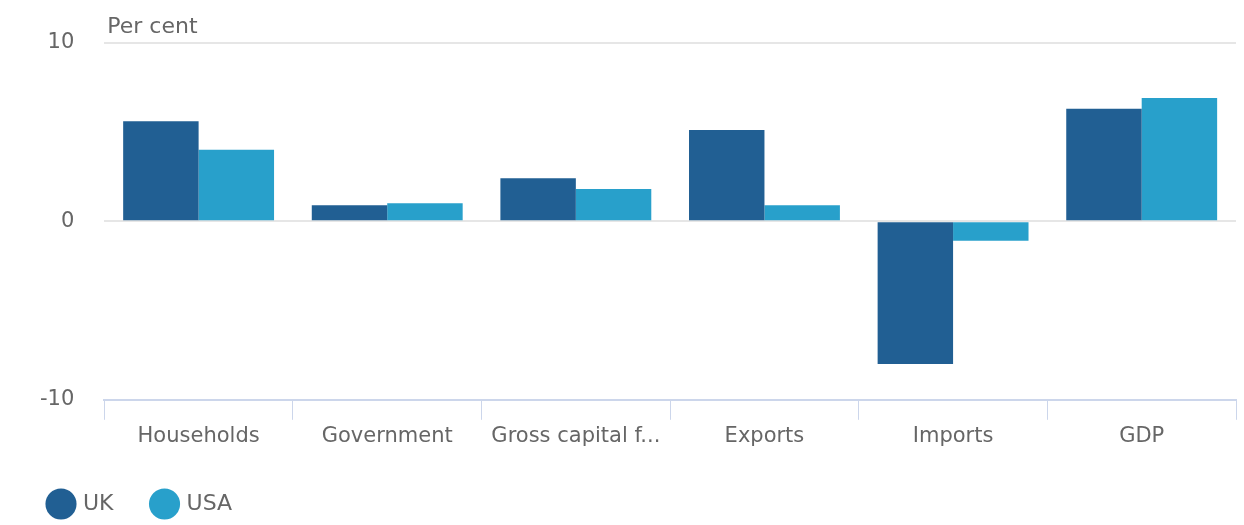  What do you see at coordinates (198, 434) in the screenshot?
I see `x-tick-label: Households` at bounding box center [198, 434].